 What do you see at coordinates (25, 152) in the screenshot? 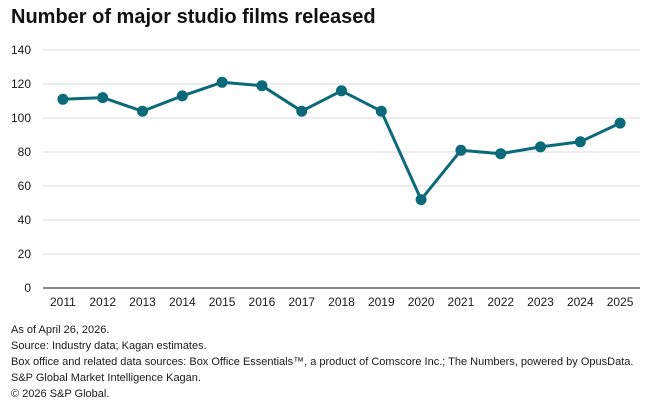
I see `y-tick-label: 80` at bounding box center [25, 152].